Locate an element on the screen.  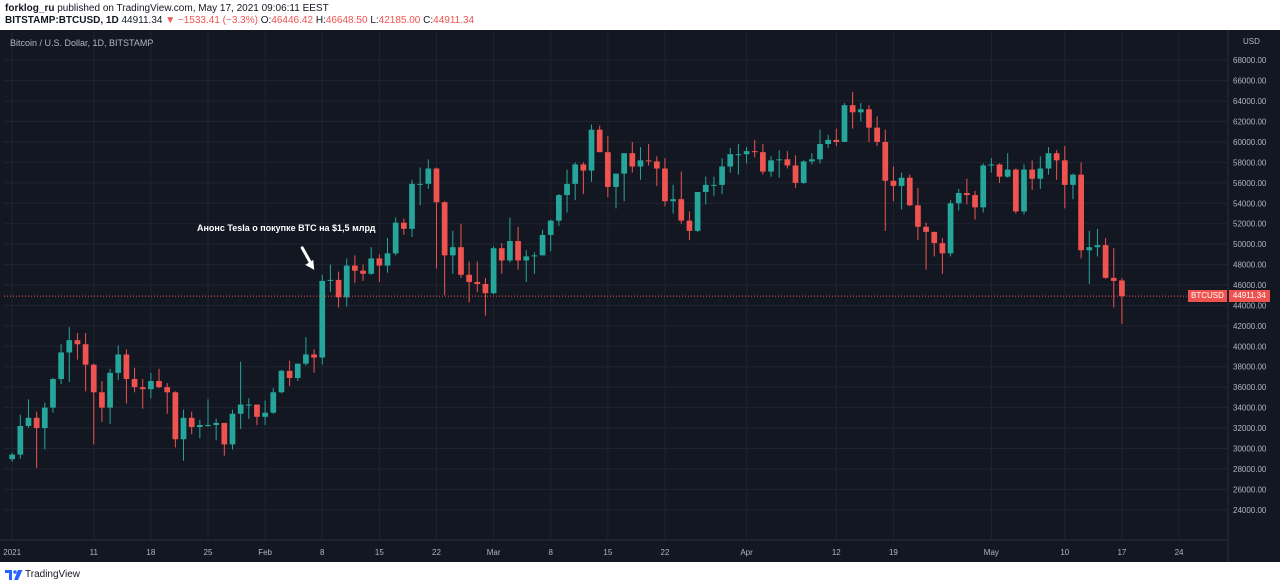
low-value: 42185.00 is located at coordinates (399, 20).